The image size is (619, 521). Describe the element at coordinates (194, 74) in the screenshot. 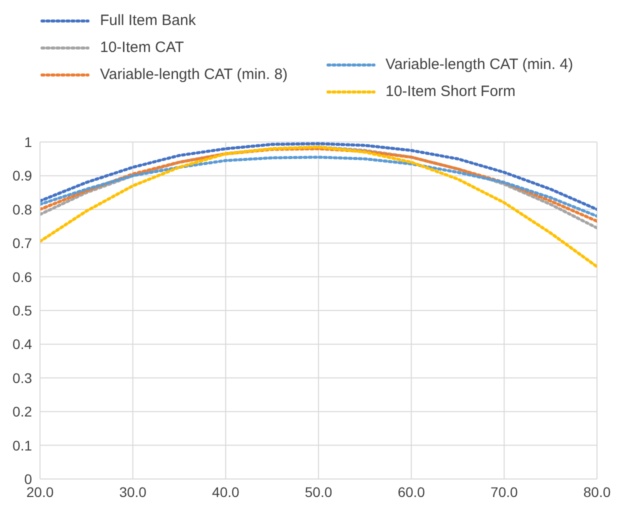

I see `legend-label: Variable-length CAT (min. 8)` at that location.